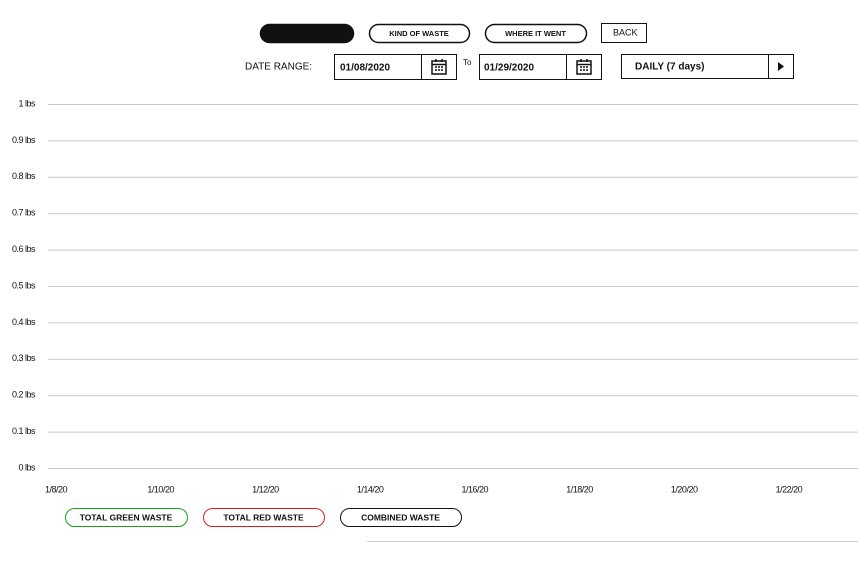 The image size is (858, 570). What do you see at coordinates (467, 62) in the screenshot?
I see `to-label: To` at bounding box center [467, 62].